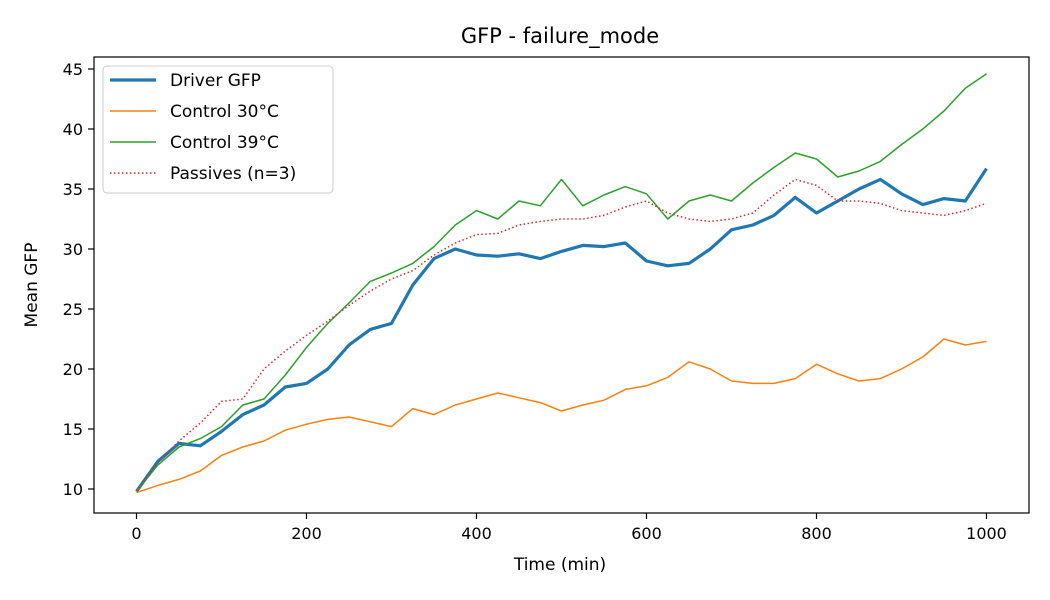 This screenshot has width=1050, height=600. I want to click on x-tick-label: 200, so click(306, 533).